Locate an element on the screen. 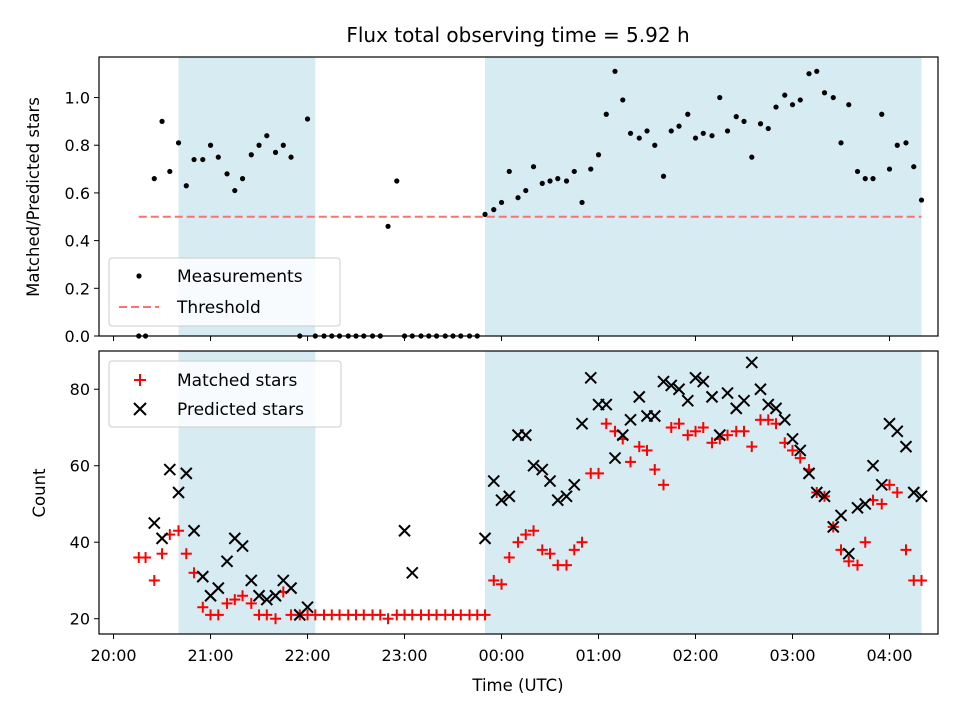  legend-threshold-label: Threshold is located at coordinates (218, 308).